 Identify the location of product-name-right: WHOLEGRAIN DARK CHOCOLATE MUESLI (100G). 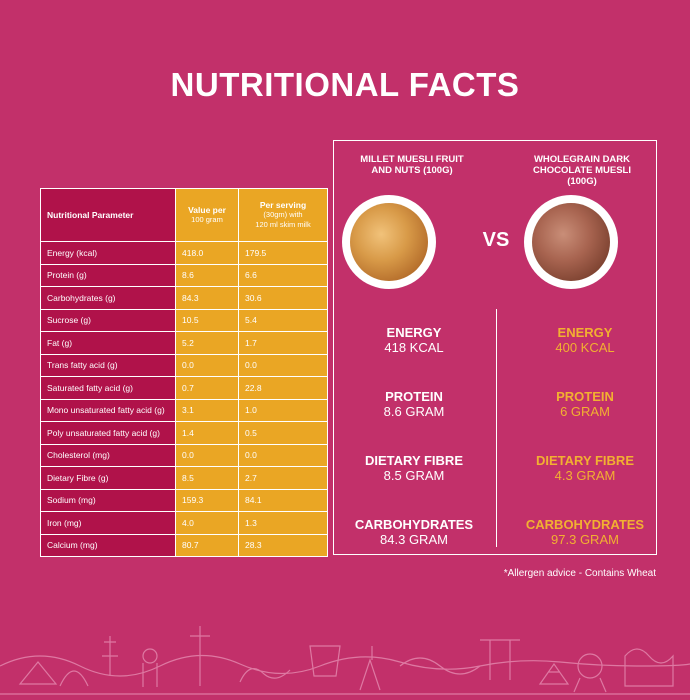
(582, 170).